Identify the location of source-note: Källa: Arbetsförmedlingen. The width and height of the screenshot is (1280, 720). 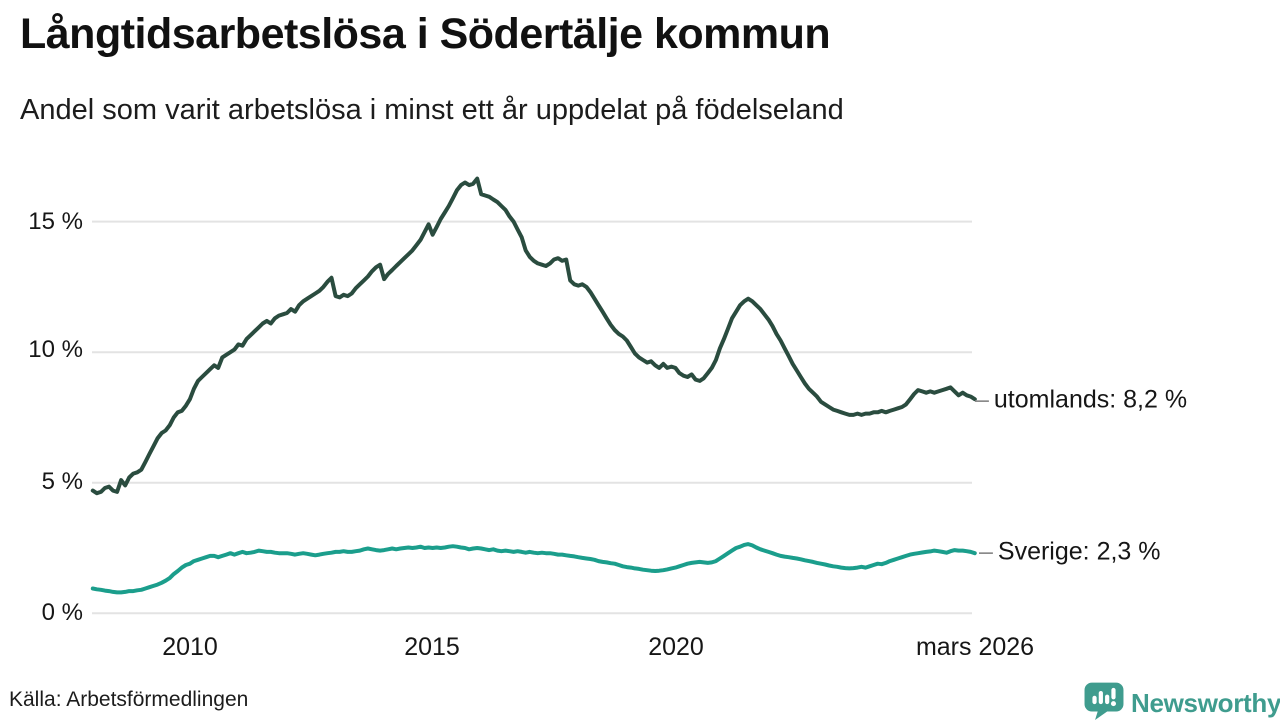
(129, 699).